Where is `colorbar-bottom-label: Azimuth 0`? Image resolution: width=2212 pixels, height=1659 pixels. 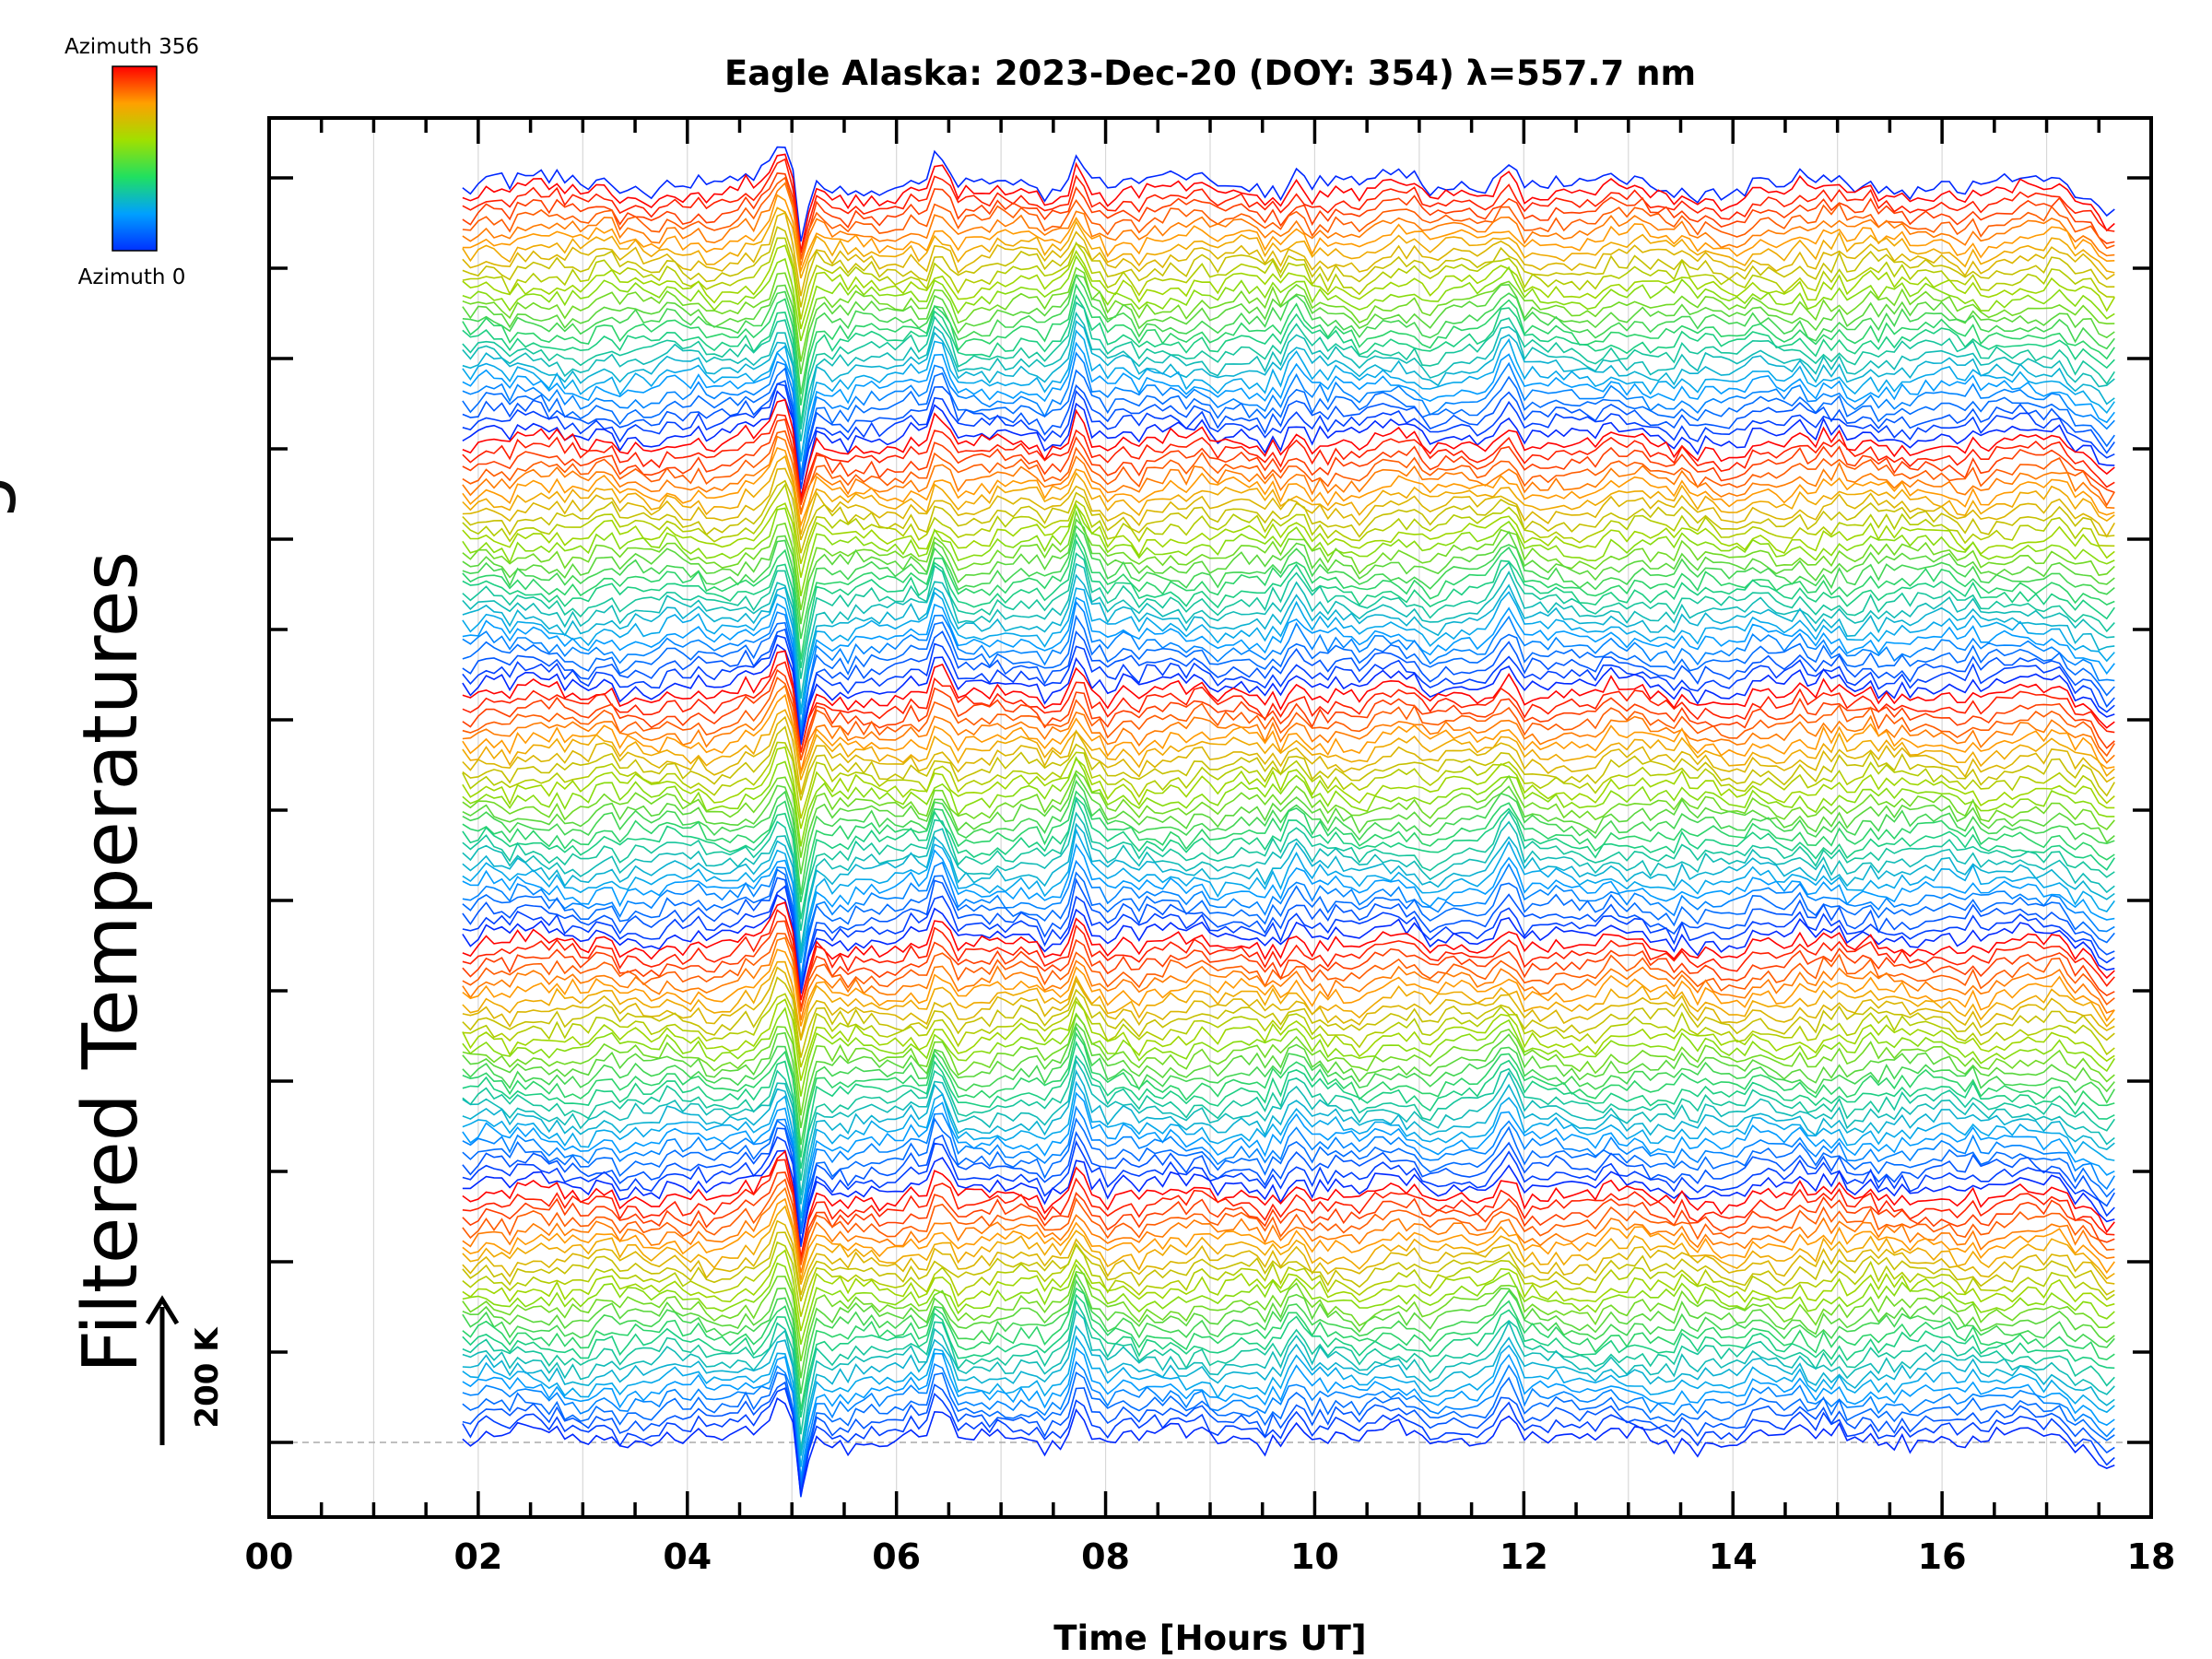
colorbar-bottom-label: Azimuth 0 is located at coordinates (132, 277).